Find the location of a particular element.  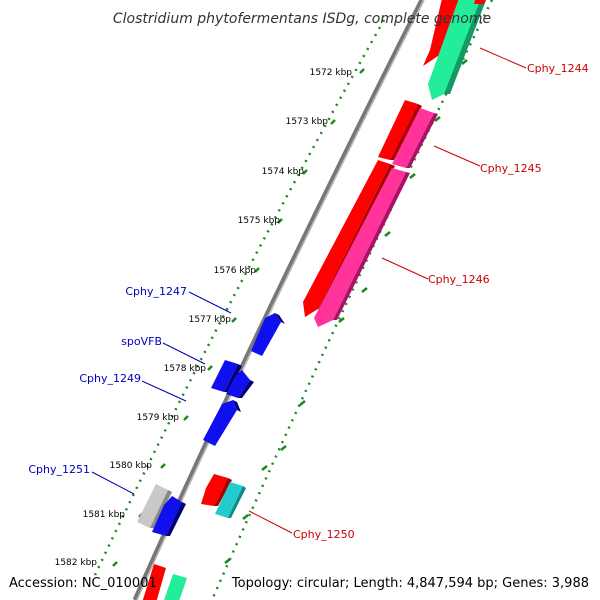

gene-label-spovfb: spoVFB is located at coordinates (141, 341).